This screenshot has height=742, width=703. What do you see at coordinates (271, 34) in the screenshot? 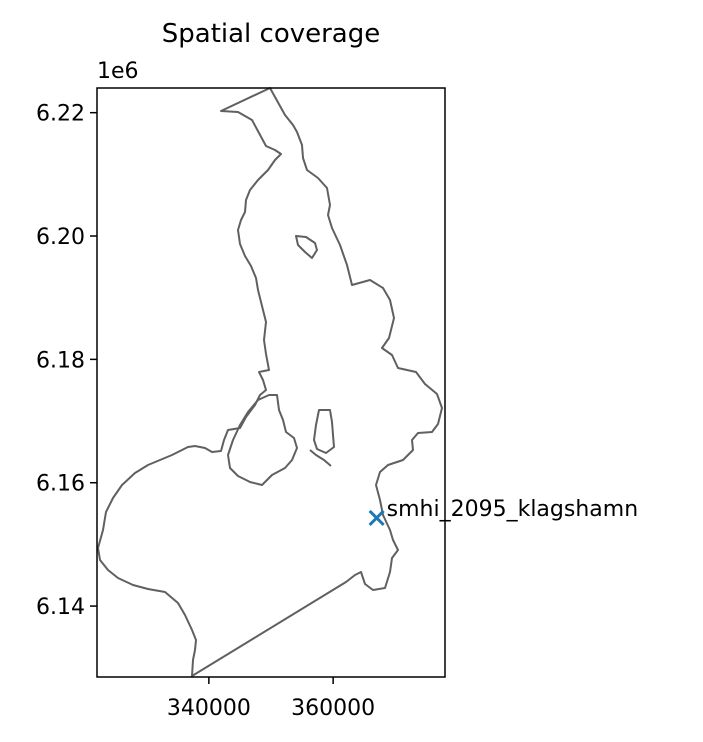
I see `chart-title: Spatial coverage` at bounding box center [271, 34].